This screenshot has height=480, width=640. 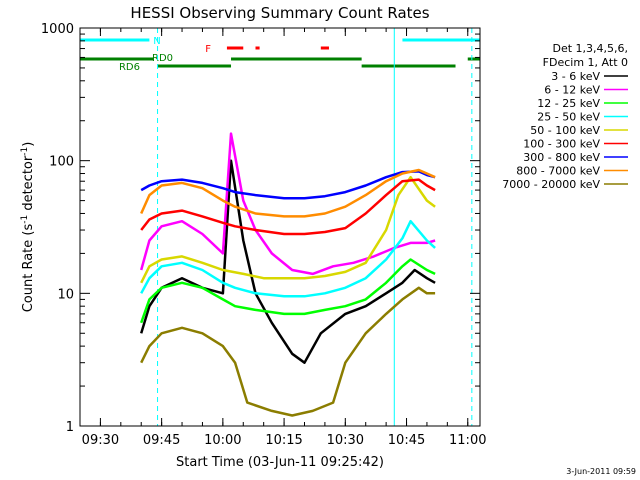 I want to click on legend-title-1: Det 1,3,4,5,6,, so click(x=590, y=48).